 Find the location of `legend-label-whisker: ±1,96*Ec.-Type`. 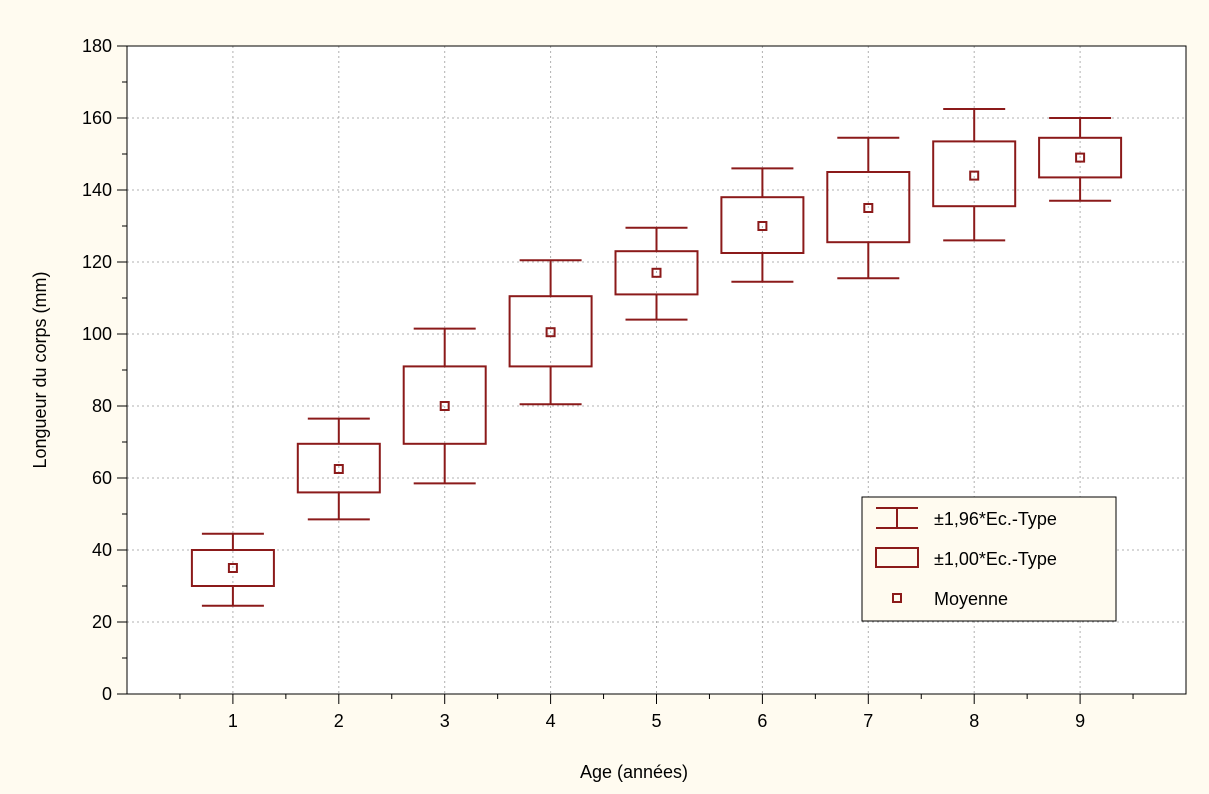

legend-label-whisker: ±1,96*Ec.-Type is located at coordinates (995, 519).